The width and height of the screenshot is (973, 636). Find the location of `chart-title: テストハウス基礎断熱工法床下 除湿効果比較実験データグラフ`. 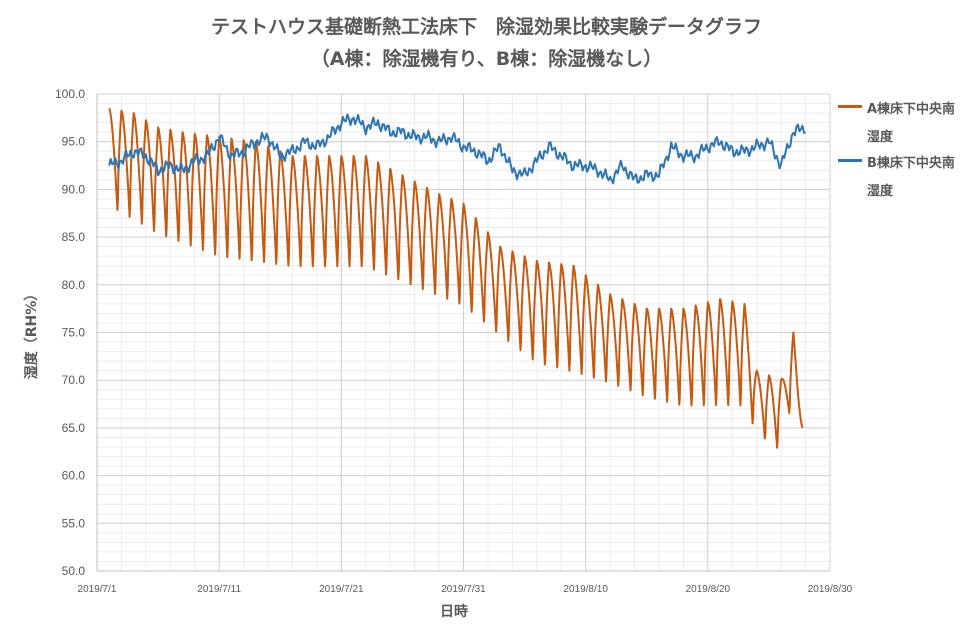

chart-title: テストハウス基礎断熱工法床下 除湿効果比較実験データグラフ is located at coordinates (486, 27).